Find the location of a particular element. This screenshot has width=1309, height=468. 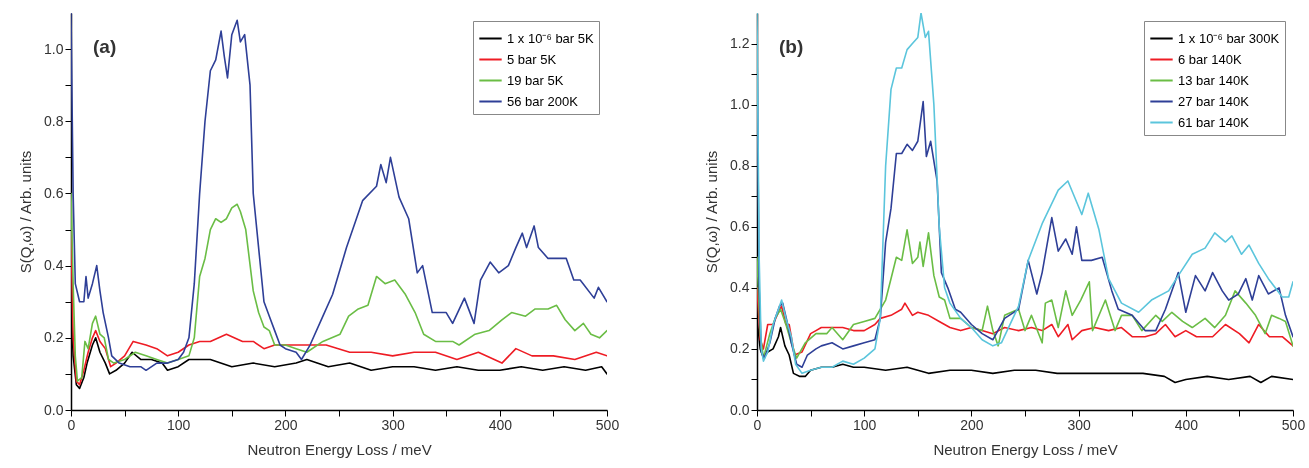

legend-label: 27 bar 140K is located at coordinates (1214, 101).